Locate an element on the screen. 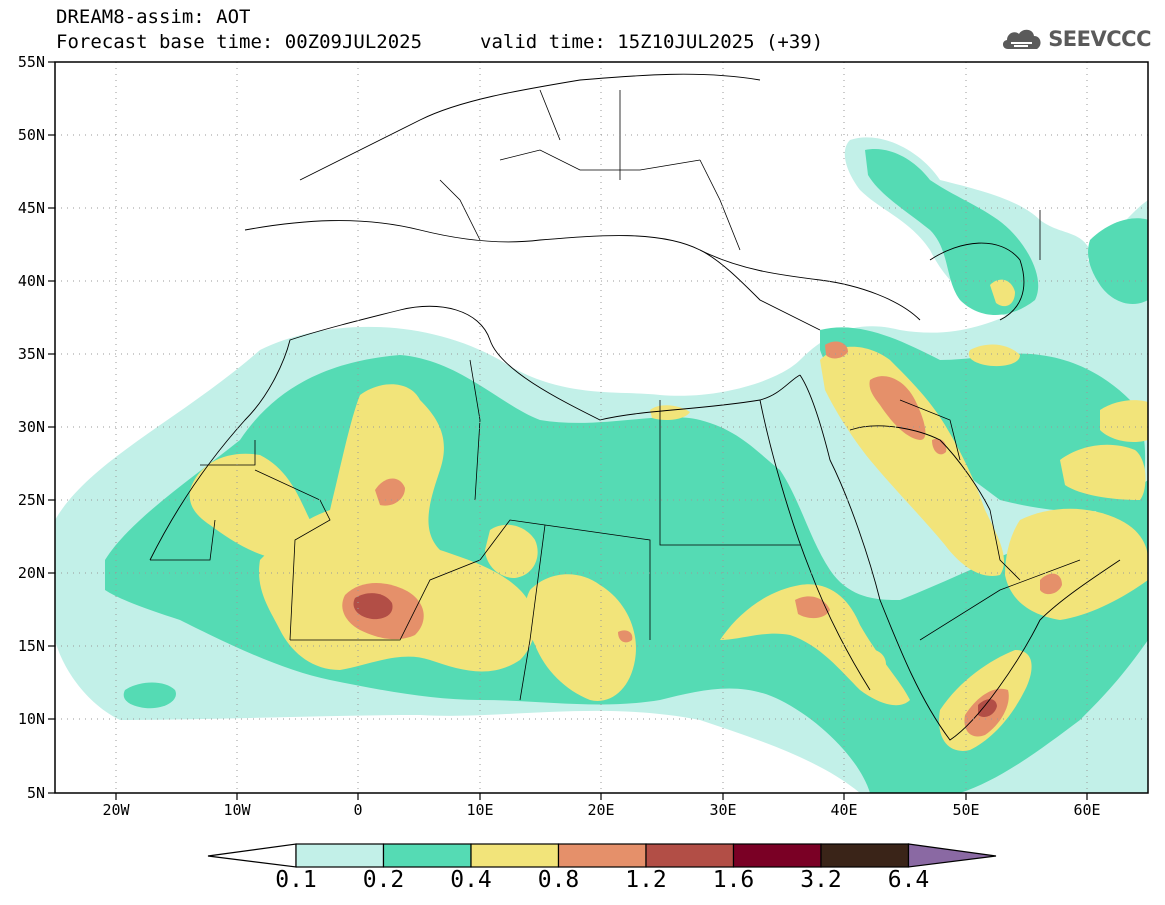 Image resolution: width=1165 pixels, height=905 pixels. colorbar-over-arrow is located at coordinates (952, 855).